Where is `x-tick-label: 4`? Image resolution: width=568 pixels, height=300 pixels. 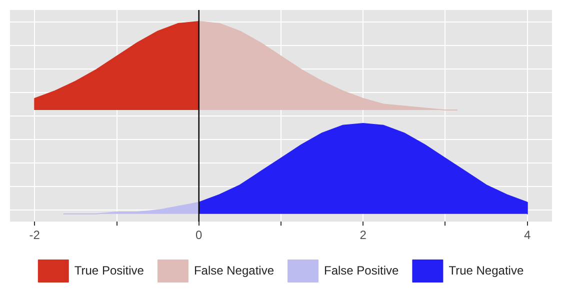 x-tick-label: 4 is located at coordinates (528, 235).